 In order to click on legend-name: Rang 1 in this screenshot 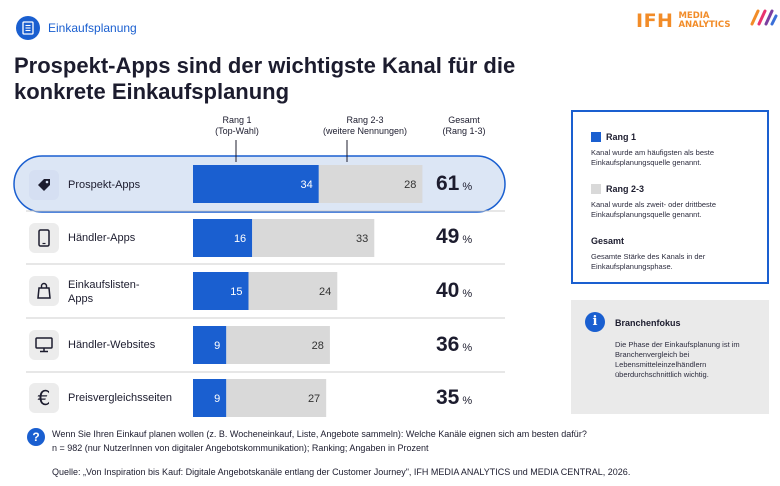, I will do `click(621, 136)`.